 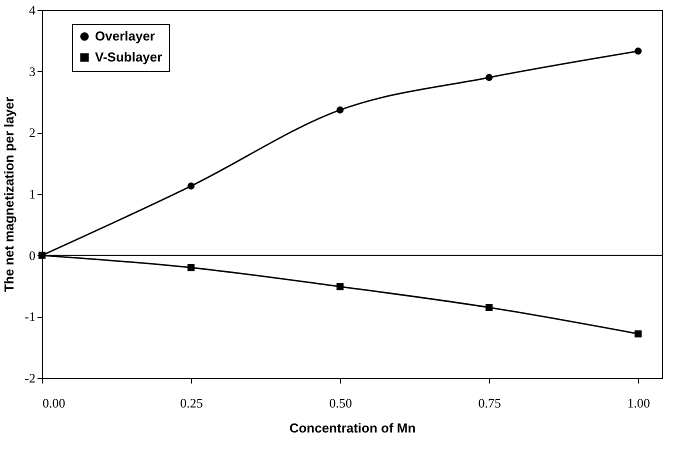 I want to click on y-axis-title: The net magnetization per layer, so click(x=9, y=194).